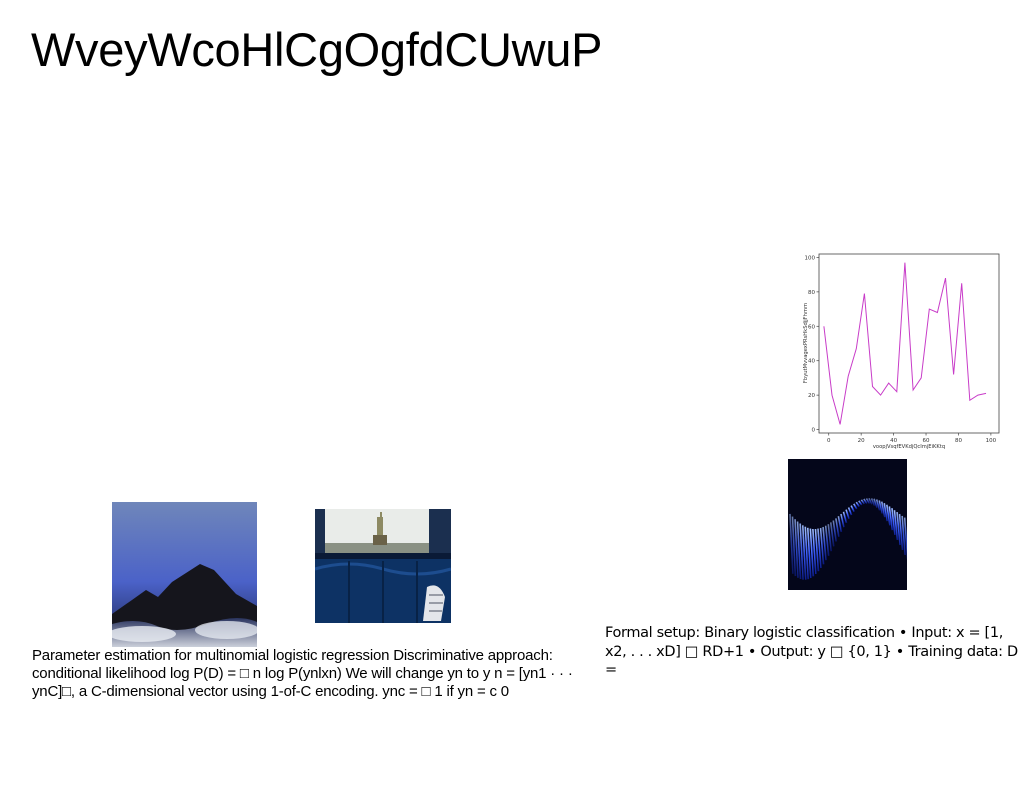 The height and width of the screenshot is (788, 1024). Describe the element at coordinates (811, 396) in the screenshot. I see `y-tick-label: 20` at that location.